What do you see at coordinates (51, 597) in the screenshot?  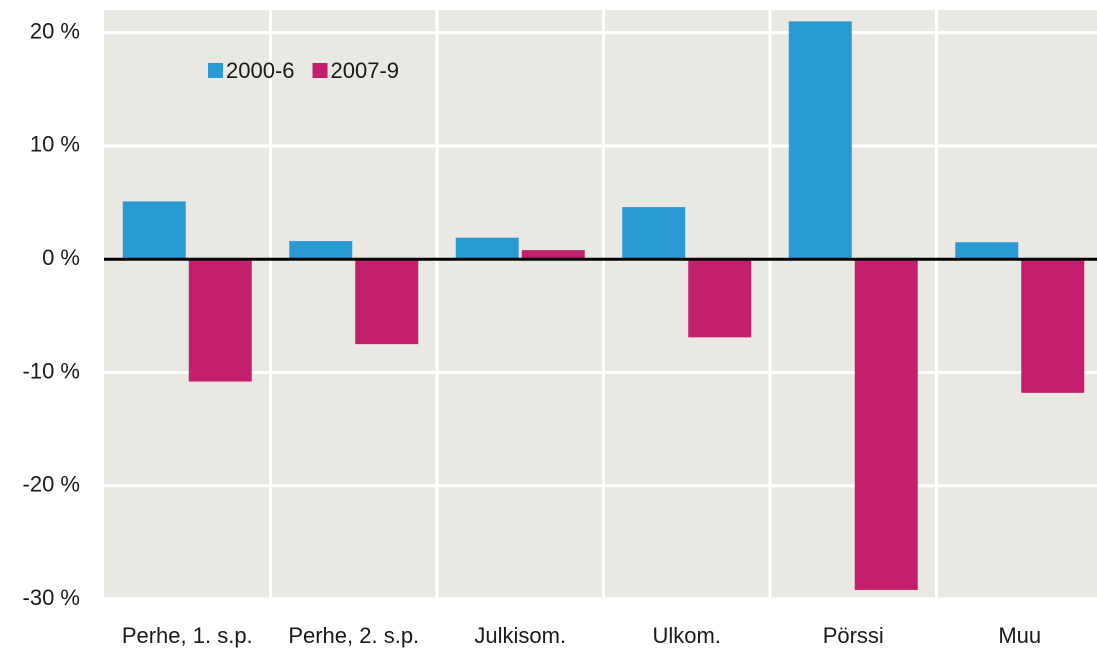 I see `y-tick-label: -30 %` at bounding box center [51, 597].